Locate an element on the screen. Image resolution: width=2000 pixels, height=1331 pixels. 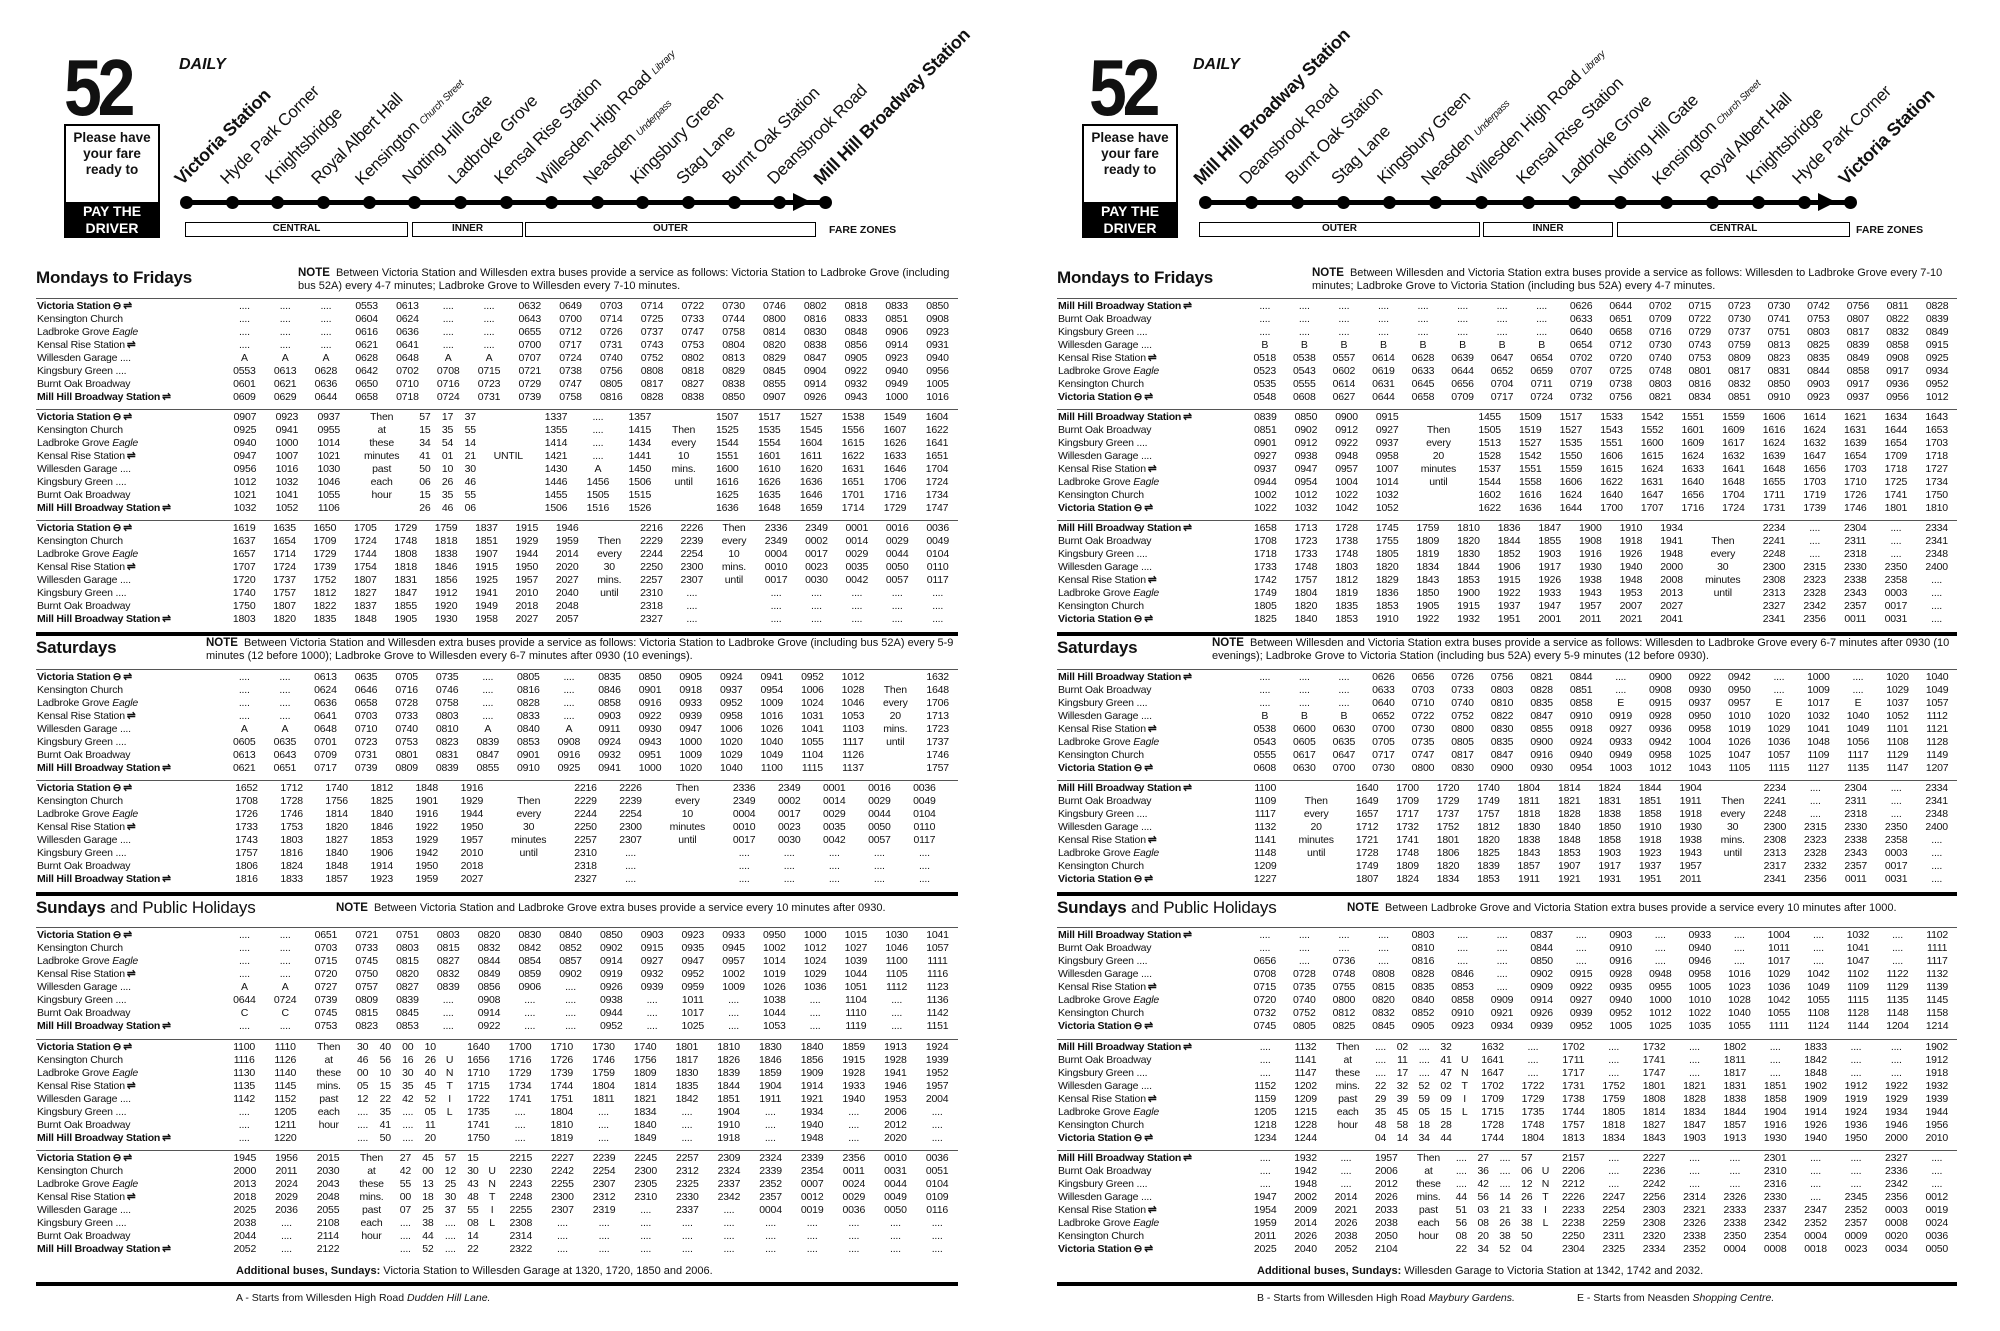
time-cell: 1818 is located at coordinates (405, 566).